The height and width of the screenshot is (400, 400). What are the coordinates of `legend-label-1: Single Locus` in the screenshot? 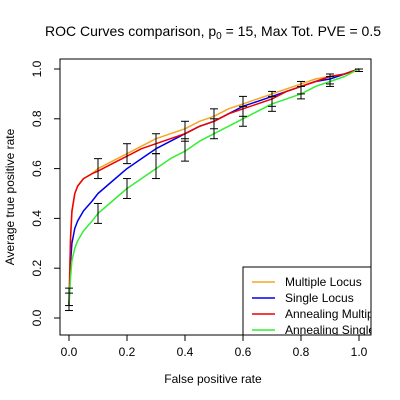 It's located at (319, 298).